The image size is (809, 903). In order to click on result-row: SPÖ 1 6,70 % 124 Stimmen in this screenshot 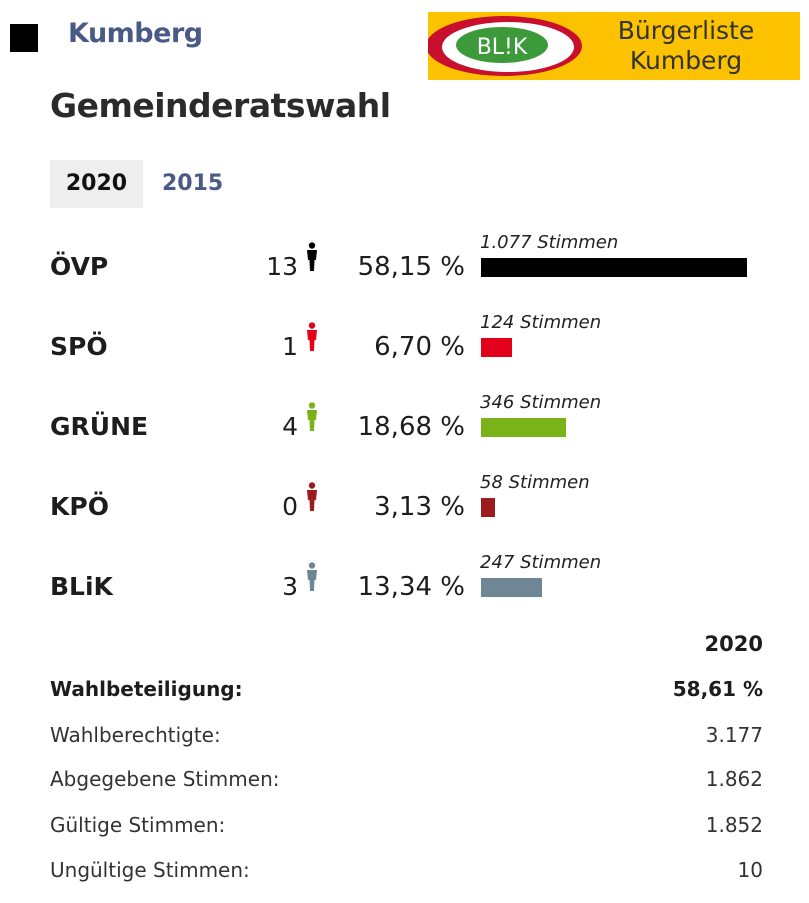, I will do `click(404, 354)`.